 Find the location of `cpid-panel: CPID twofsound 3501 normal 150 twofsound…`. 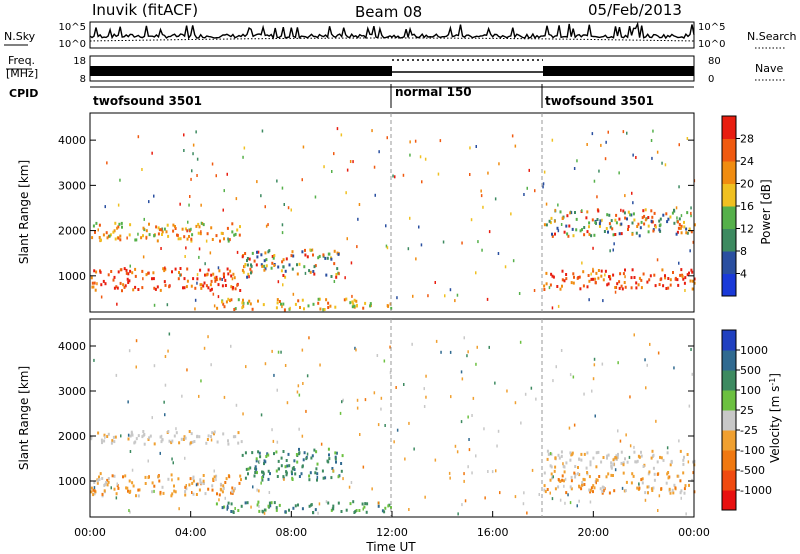

cpid-panel: CPID twofsound 3501 normal 150 twofsound… is located at coordinates (351, 96).